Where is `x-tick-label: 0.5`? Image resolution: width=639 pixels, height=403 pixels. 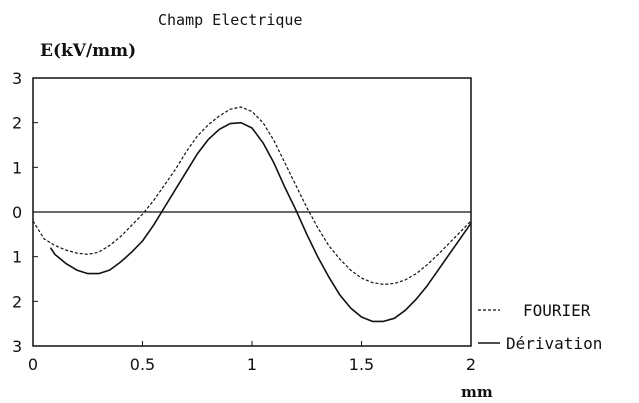 x-tick-label: 0.5 is located at coordinates (142, 364).